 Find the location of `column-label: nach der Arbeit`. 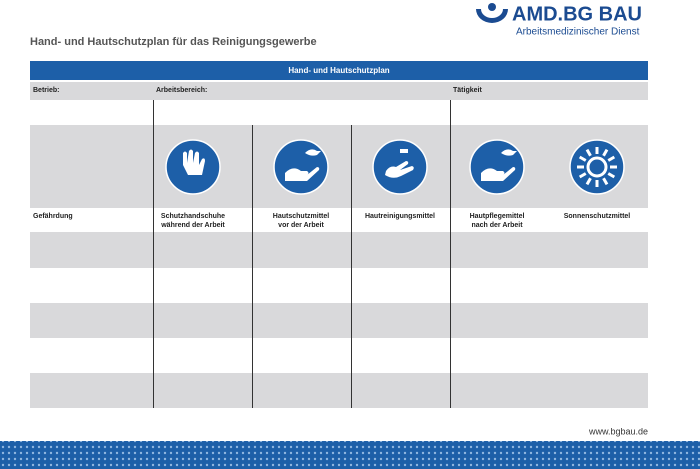

column-label: nach der Arbeit is located at coordinates (497, 225).